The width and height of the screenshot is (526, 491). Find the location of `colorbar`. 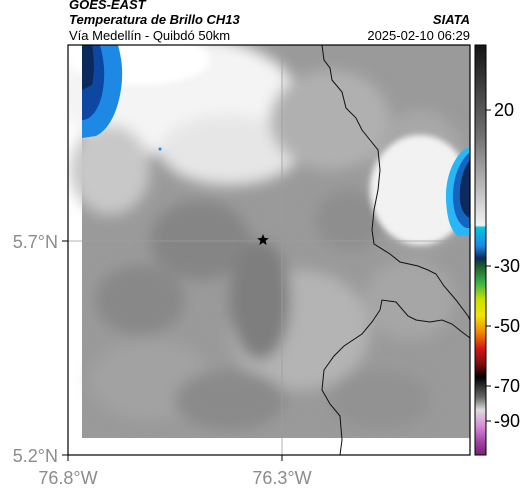

colorbar is located at coordinates (480, 250).